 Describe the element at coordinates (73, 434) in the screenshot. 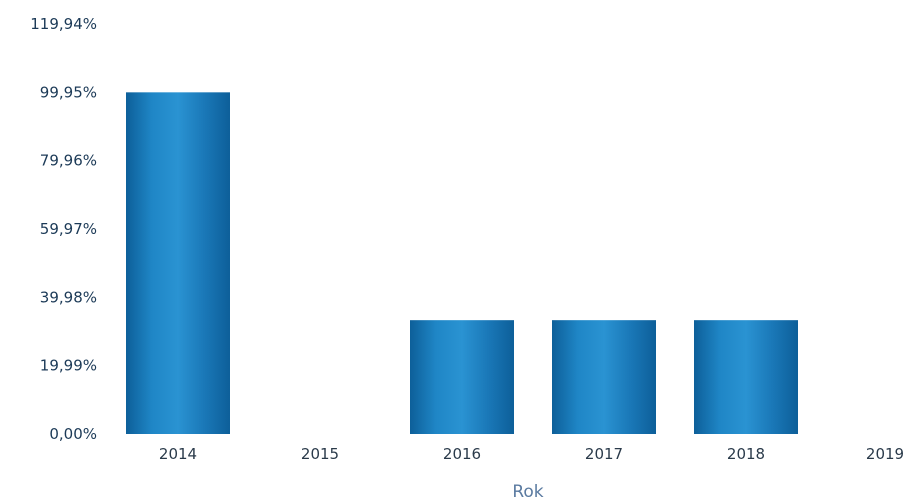

I see `y-tick-label: 0,00%` at that location.